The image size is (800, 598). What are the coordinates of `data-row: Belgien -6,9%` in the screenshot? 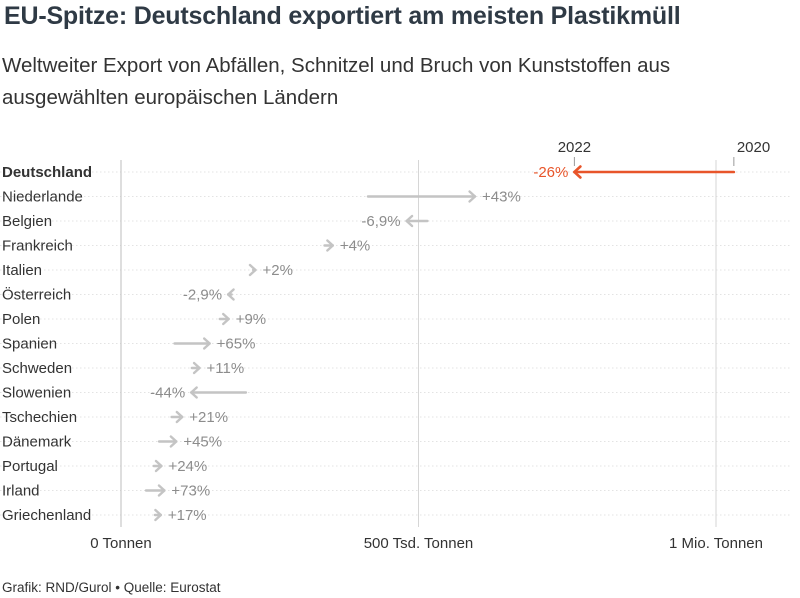 It's located at (215, 221).